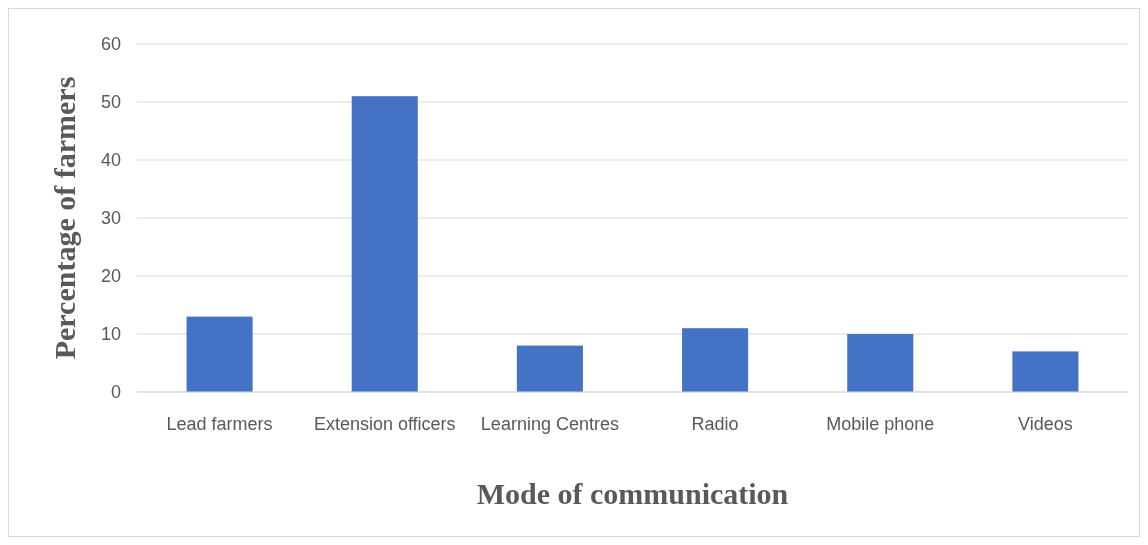 The width and height of the screenshot is (1148, 545). What do you see at coordinates (110, 160) in the screenshot?
I see `y-tick-label: 40` at bounding box center [110, 160].